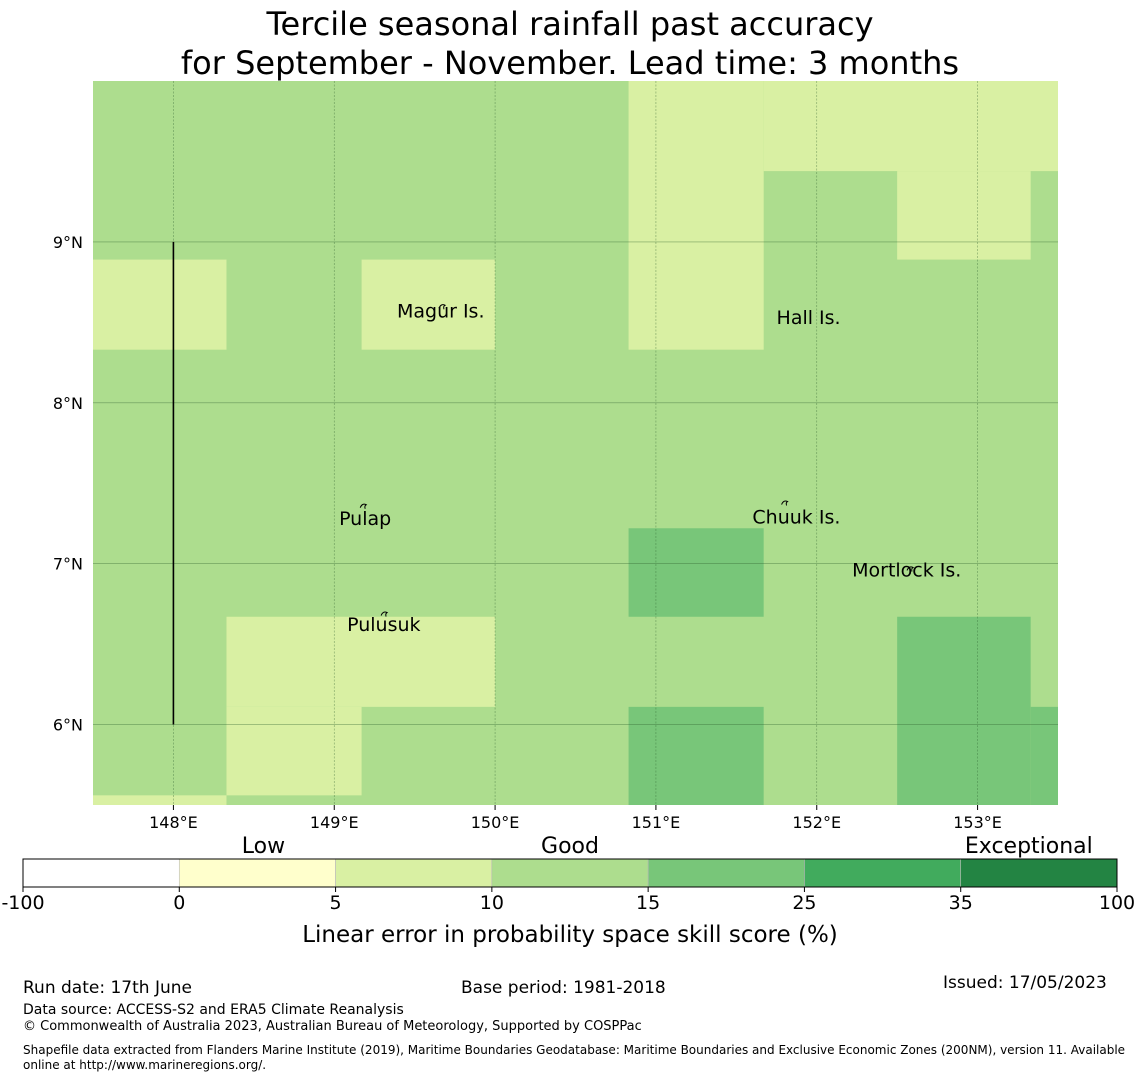 This screenshot has width=1140, height=1080. Describe the element at coordinates (495, 822) in the screenshot. I see `longitude-tick-label: 150°E` at that location.